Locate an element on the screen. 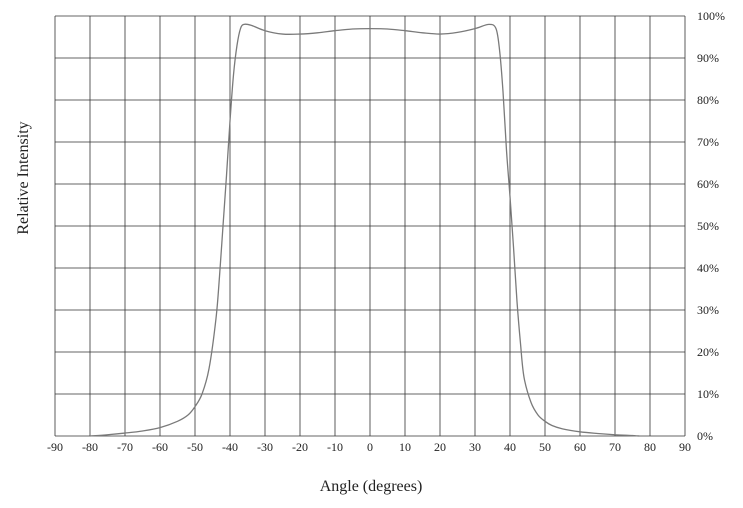  x-tick-label: 60 is located at coordinates (580, 447).